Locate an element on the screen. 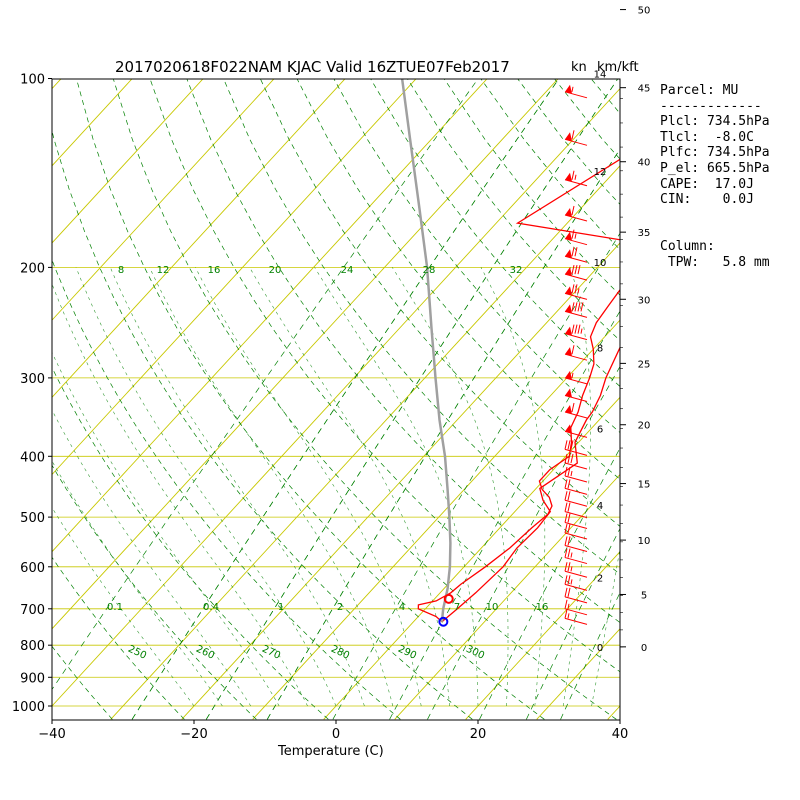  y-tick-label: 500 is located at coordinates (32, 518).